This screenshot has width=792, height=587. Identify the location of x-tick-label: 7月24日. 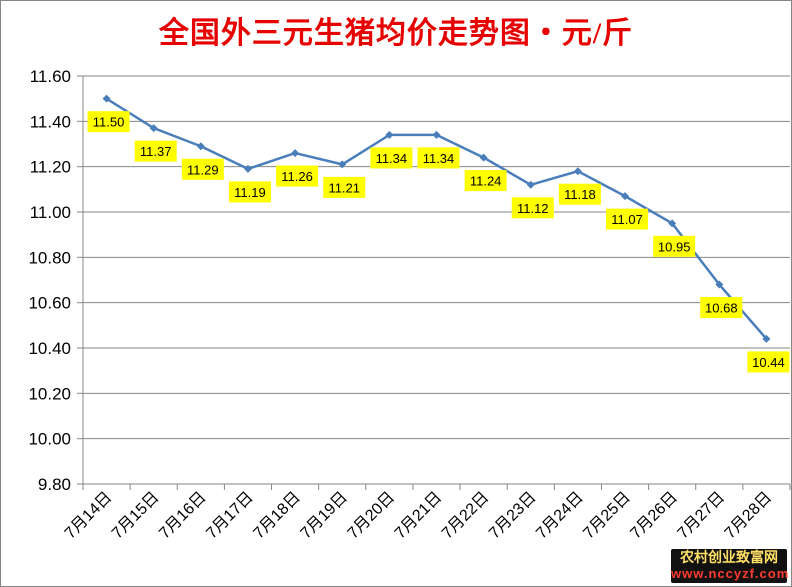
(560, 516).